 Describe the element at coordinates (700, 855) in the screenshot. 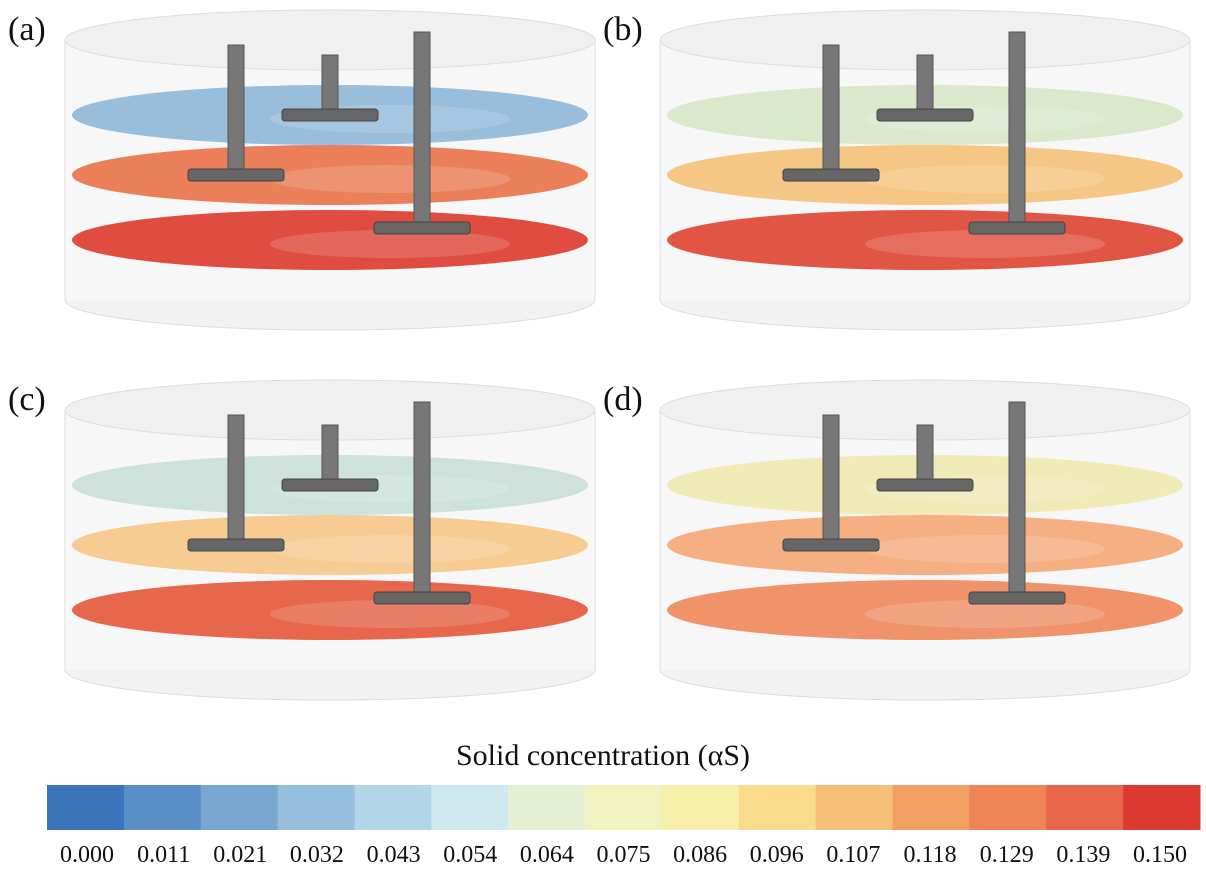

I see `colorbar-tick-label: 0.086` at that location.